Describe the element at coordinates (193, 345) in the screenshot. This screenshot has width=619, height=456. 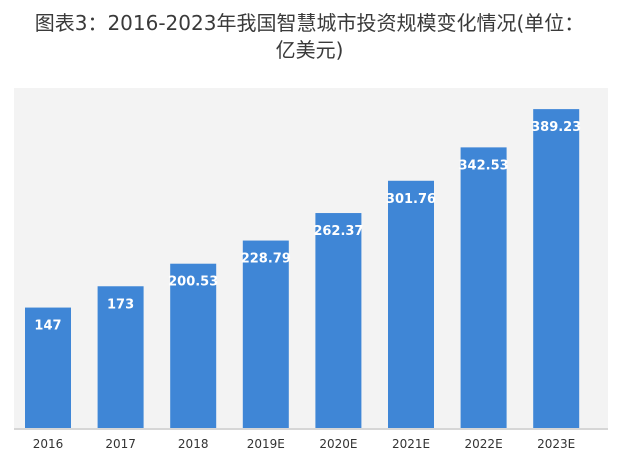
I see `bar-2018` at that location.